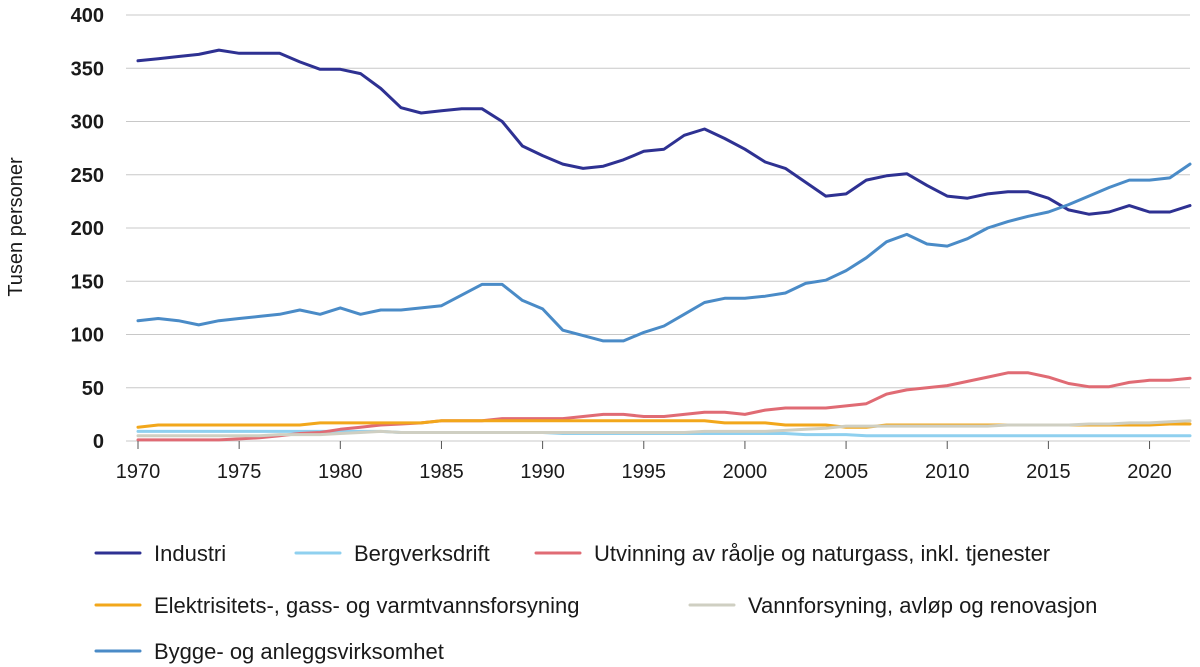  What do you see at coordinates (846, 472) in the screenshot?
I see `x-tick-label: 2005` at bounding box center [846, 472].